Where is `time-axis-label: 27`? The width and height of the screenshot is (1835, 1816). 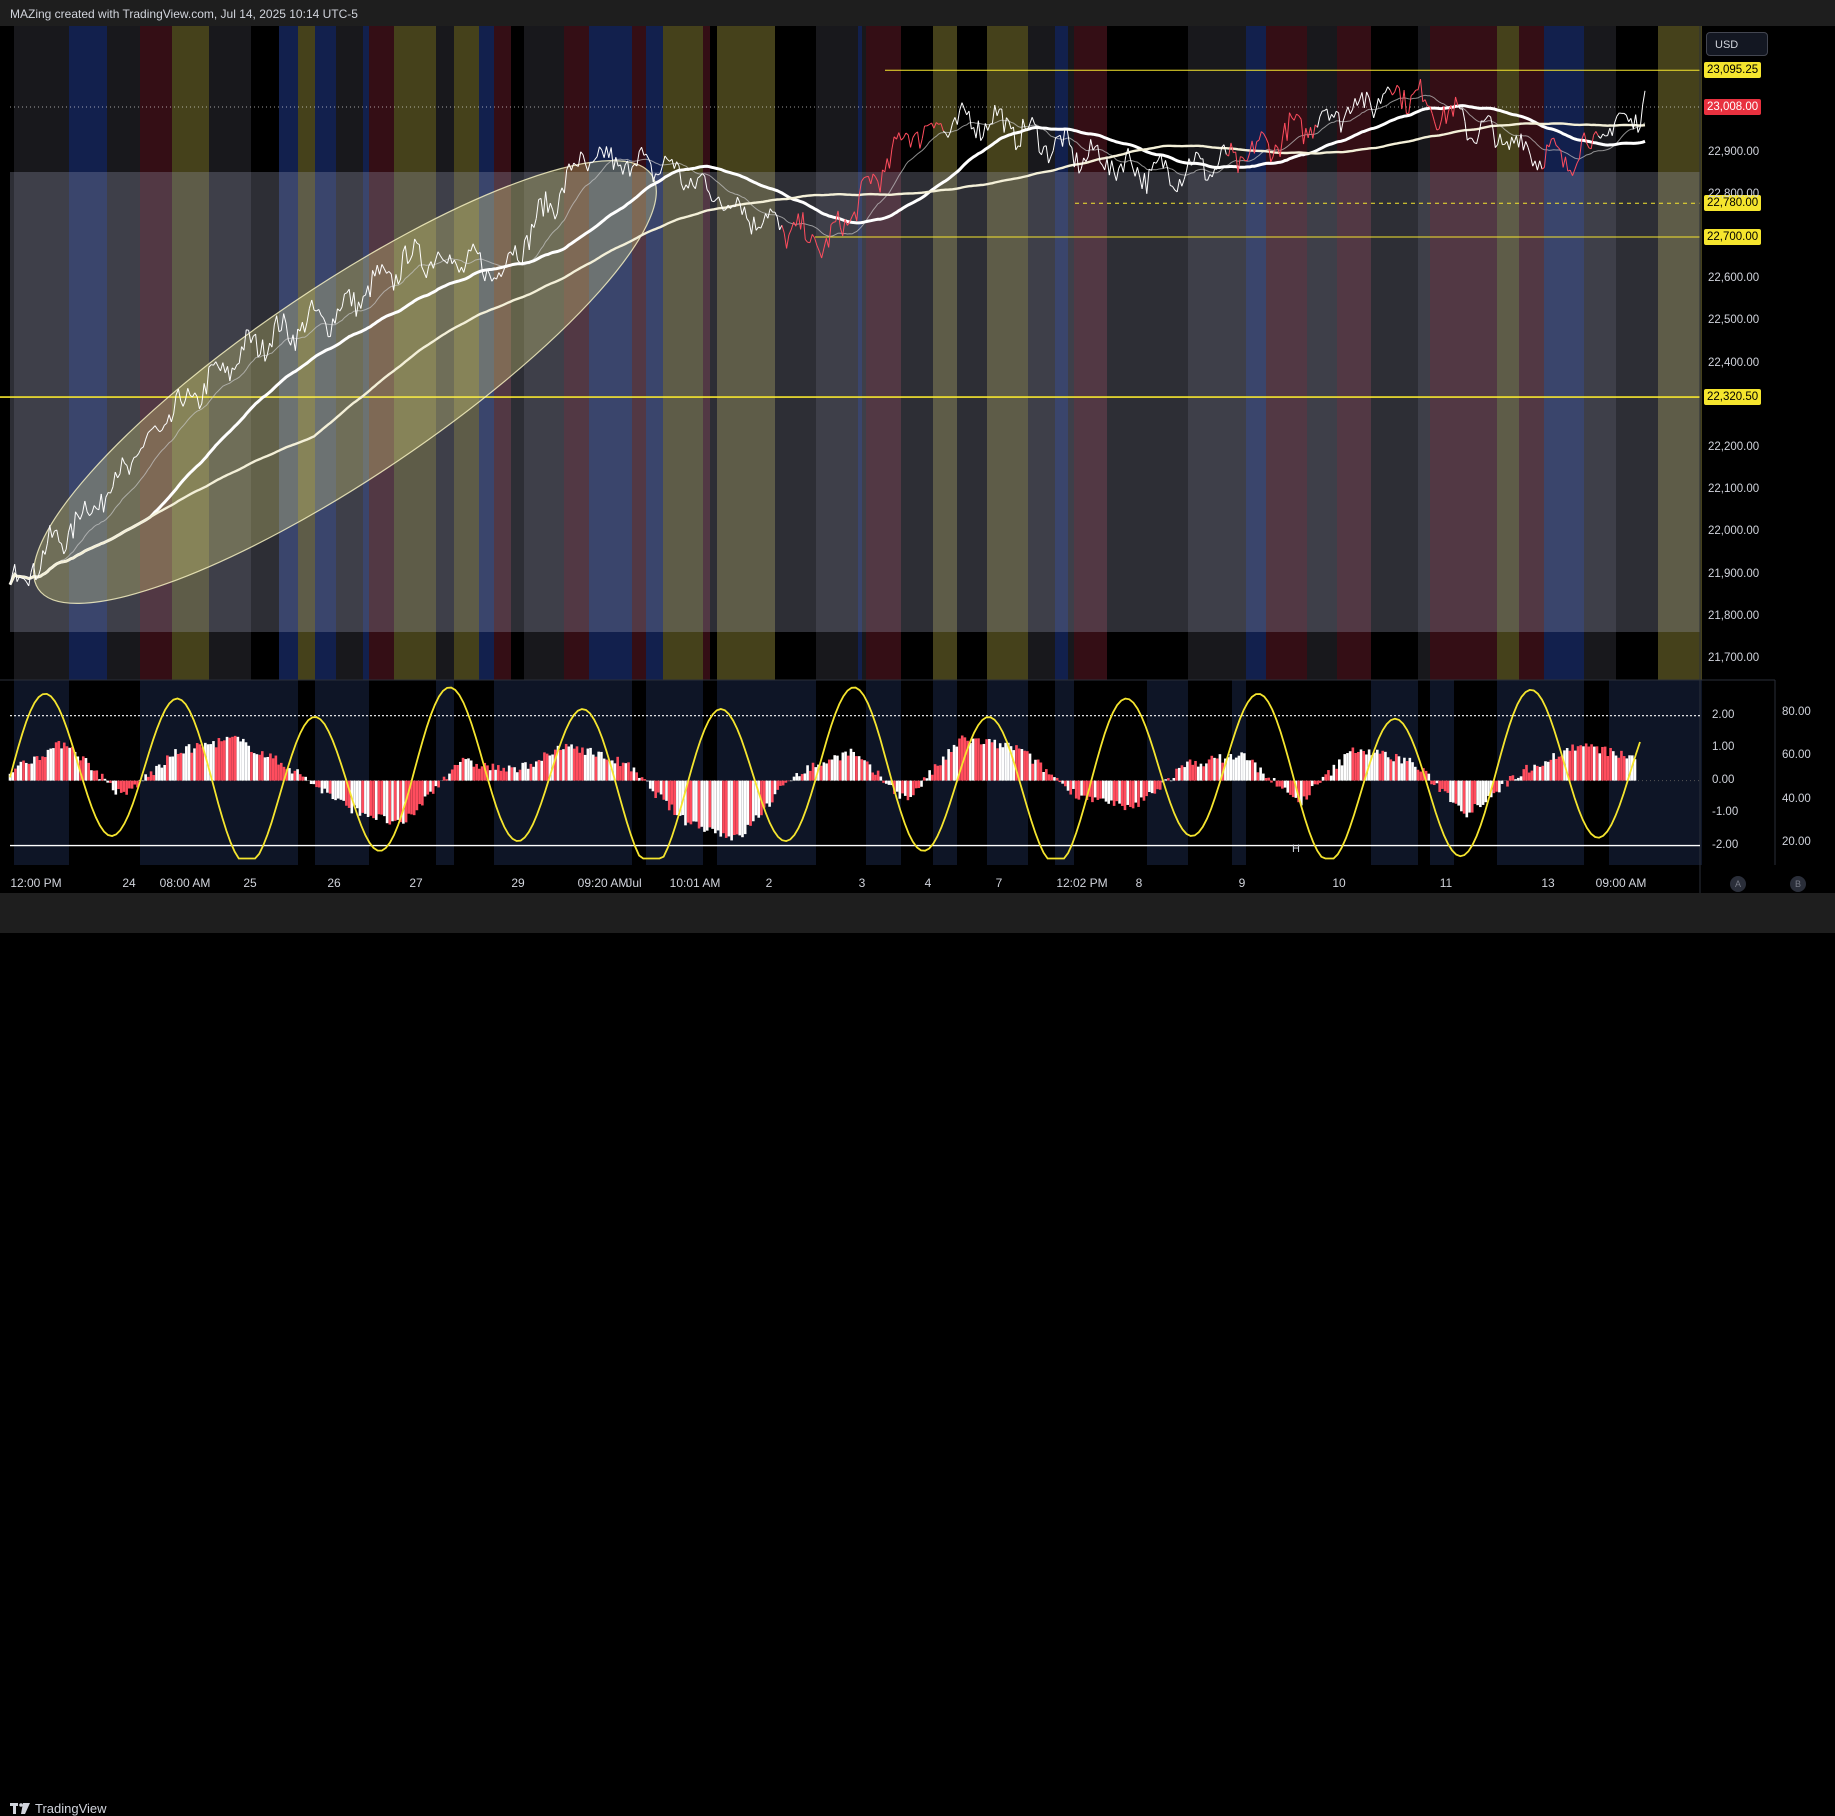
time-axis-label: 27 is located at coordinates (415, 883).